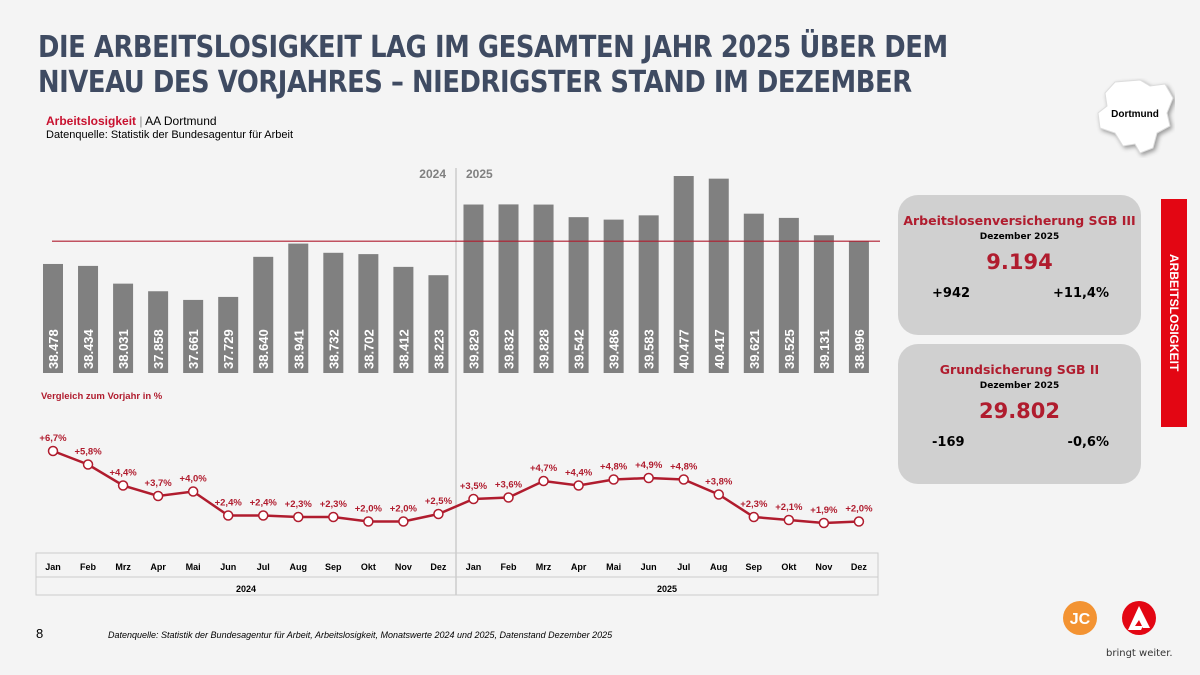  I want to click on bar-label: 38.412, so click(403, 349).